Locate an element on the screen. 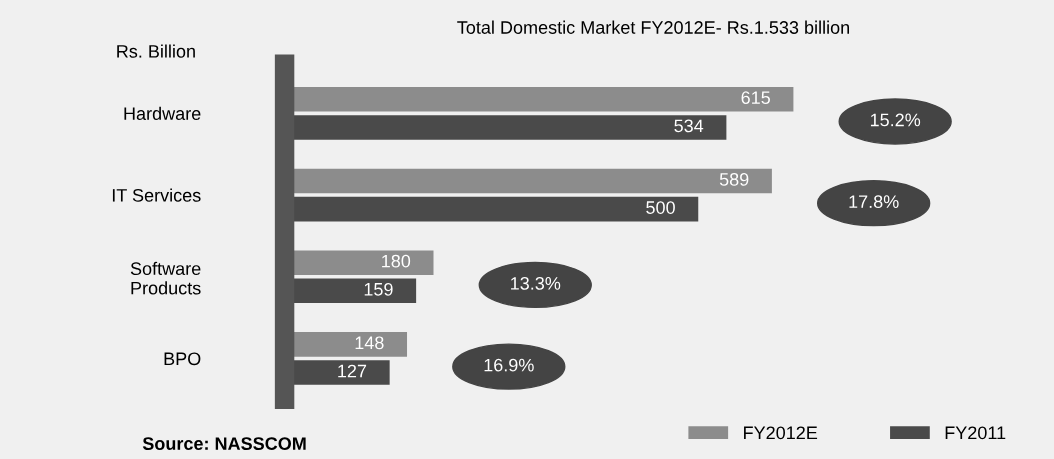 This screenshot has height=459, width=1054. annotation: 13.3% is located at coordinates (536, 283).